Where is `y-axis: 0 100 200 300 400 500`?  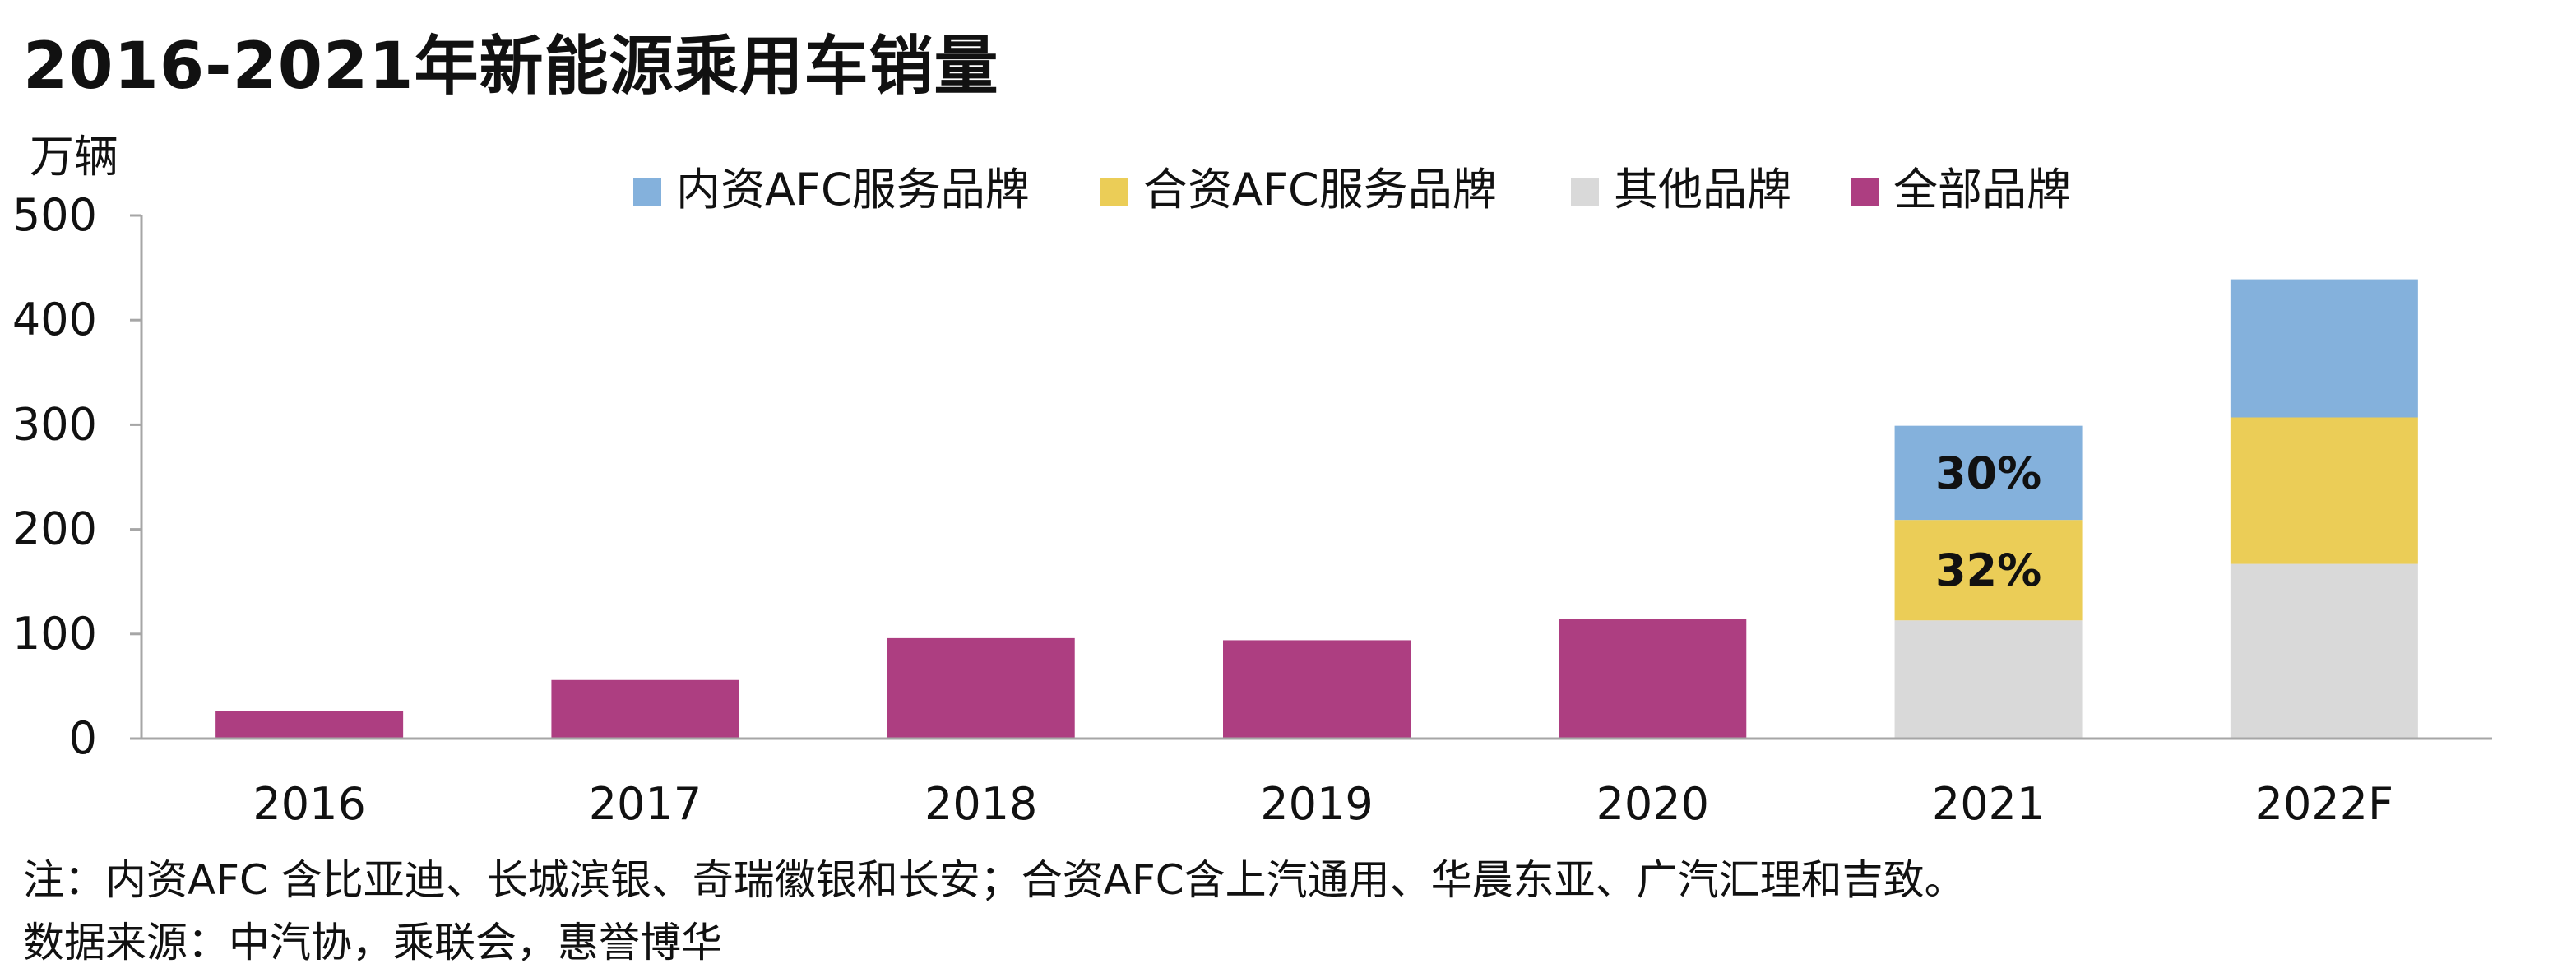
y-axis: 0 100 200 300 400 500 is located at coordinates (77, 476).